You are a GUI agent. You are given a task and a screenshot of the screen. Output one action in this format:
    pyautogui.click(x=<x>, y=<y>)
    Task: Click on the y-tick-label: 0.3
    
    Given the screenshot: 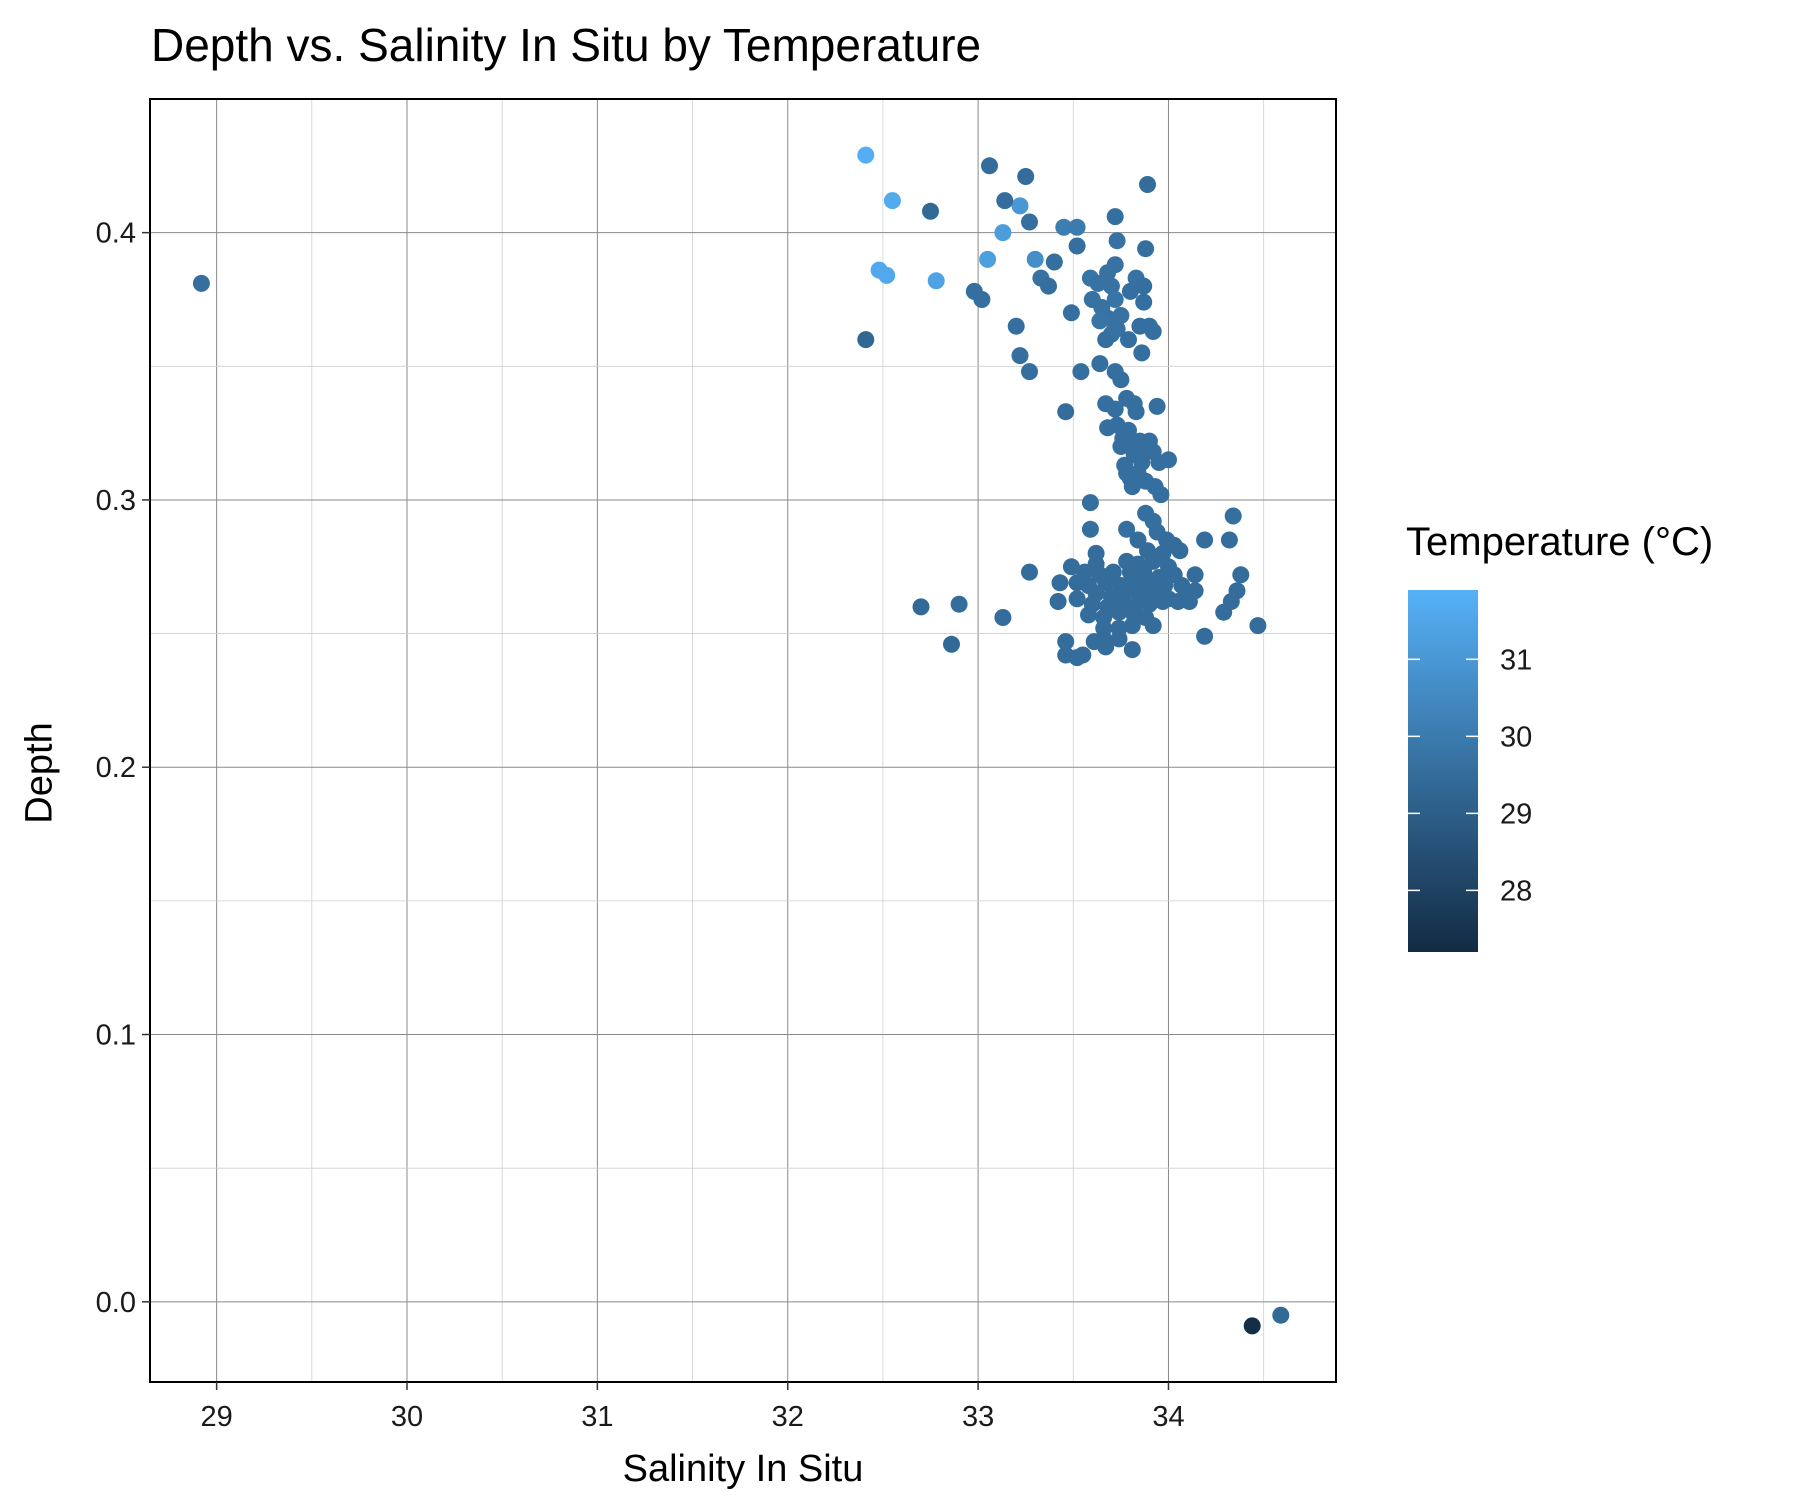 What is the action you would take?
    pyautogui.click(x=116, y=501)
    